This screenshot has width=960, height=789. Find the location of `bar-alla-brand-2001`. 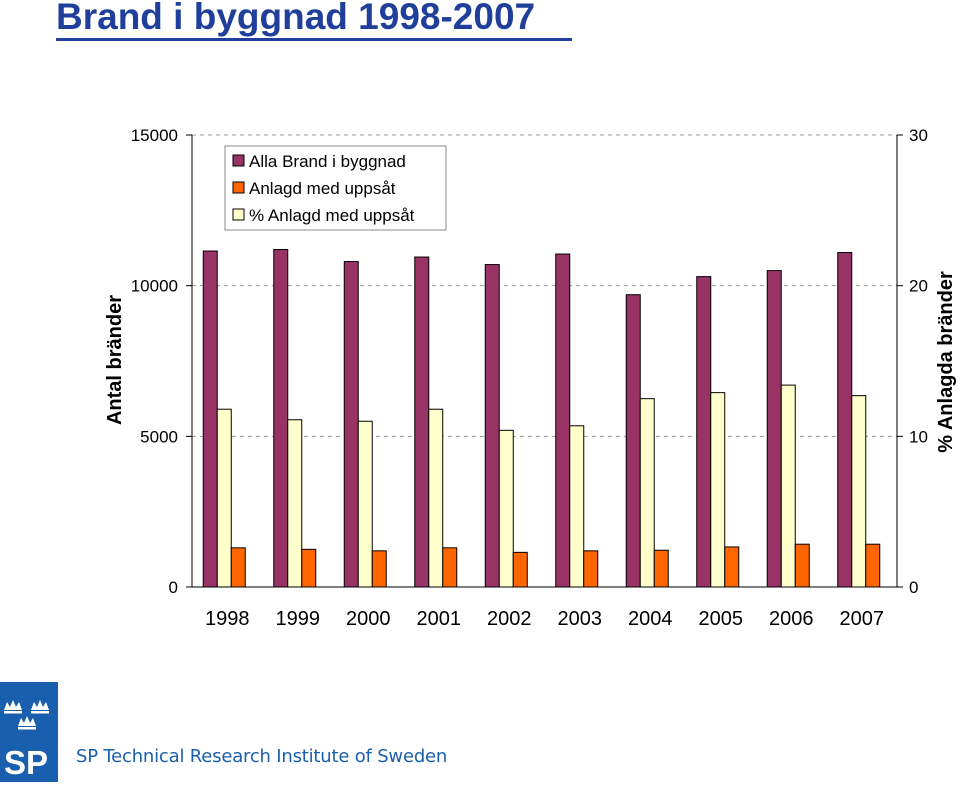

bar-alla-brand-2001 is located at coordinates (422, 422).